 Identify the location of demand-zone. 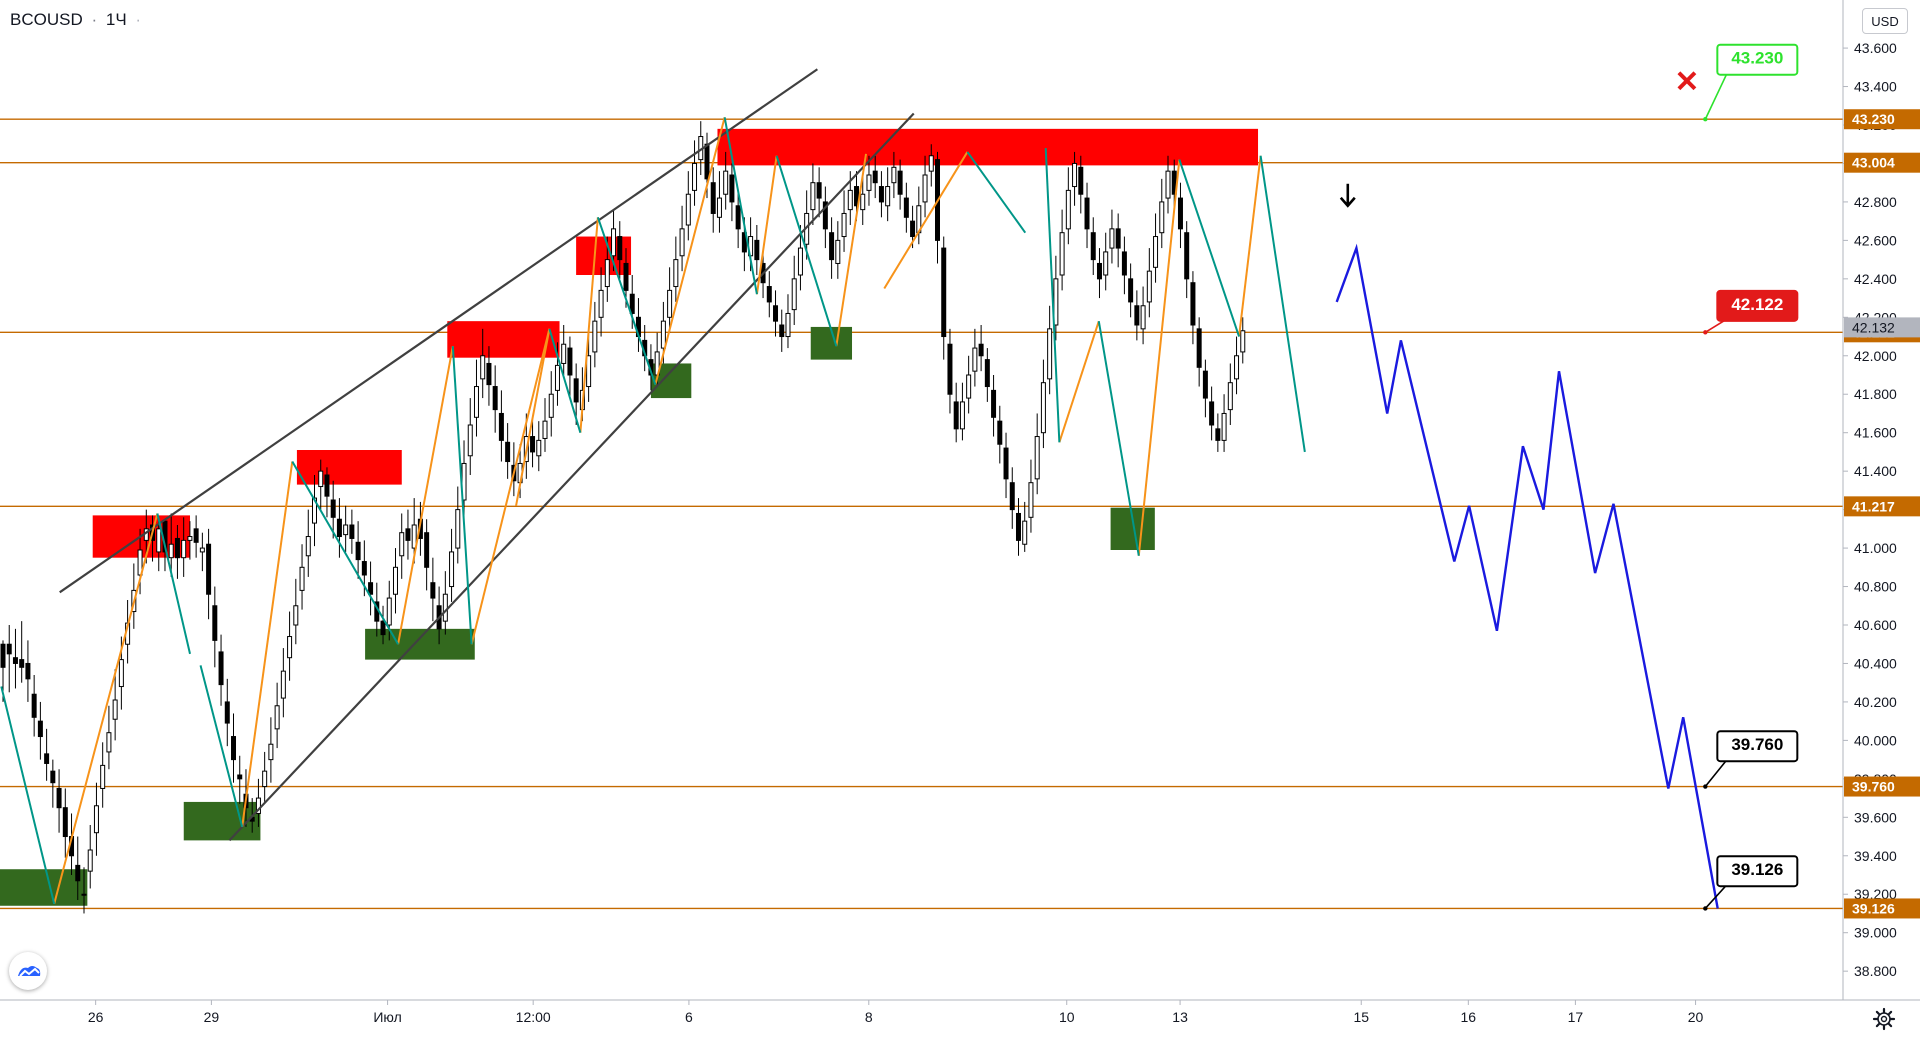
(1132, 528).